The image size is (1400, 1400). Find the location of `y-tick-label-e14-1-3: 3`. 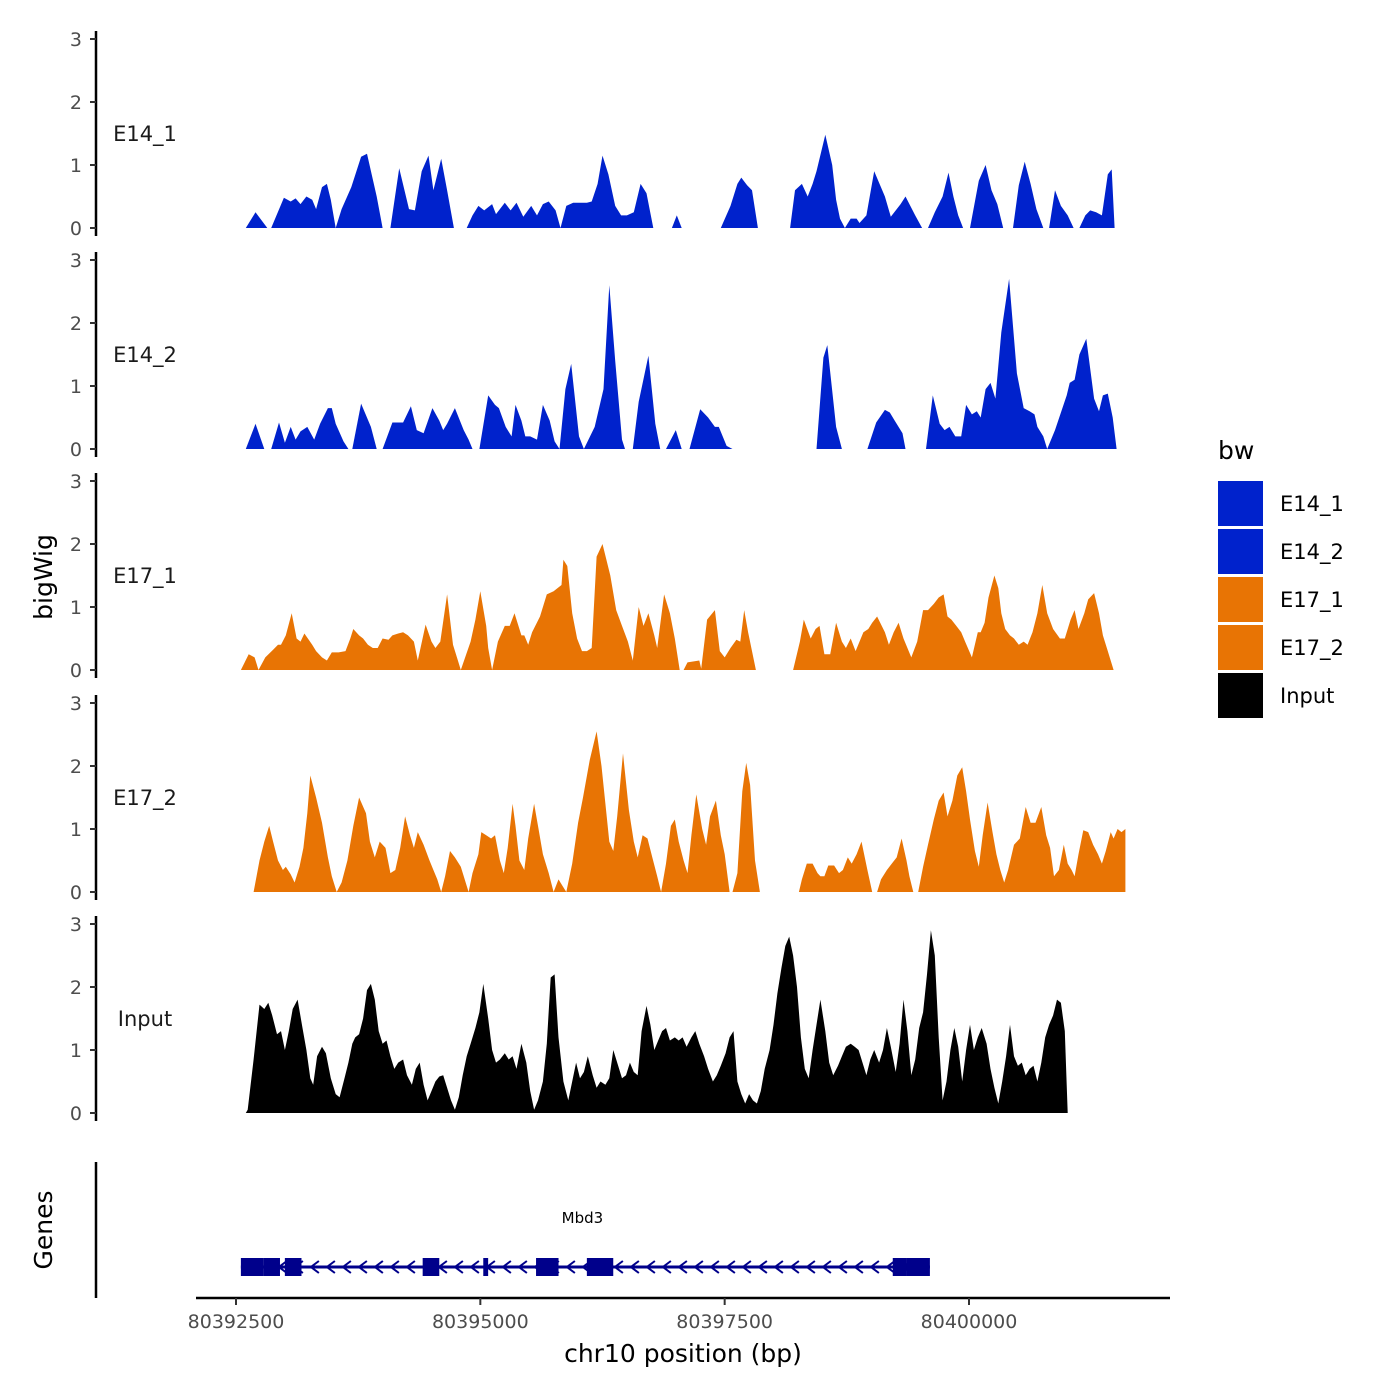

y-tick-label-e14-1-3: 3 is located at coordinates (76, 40).